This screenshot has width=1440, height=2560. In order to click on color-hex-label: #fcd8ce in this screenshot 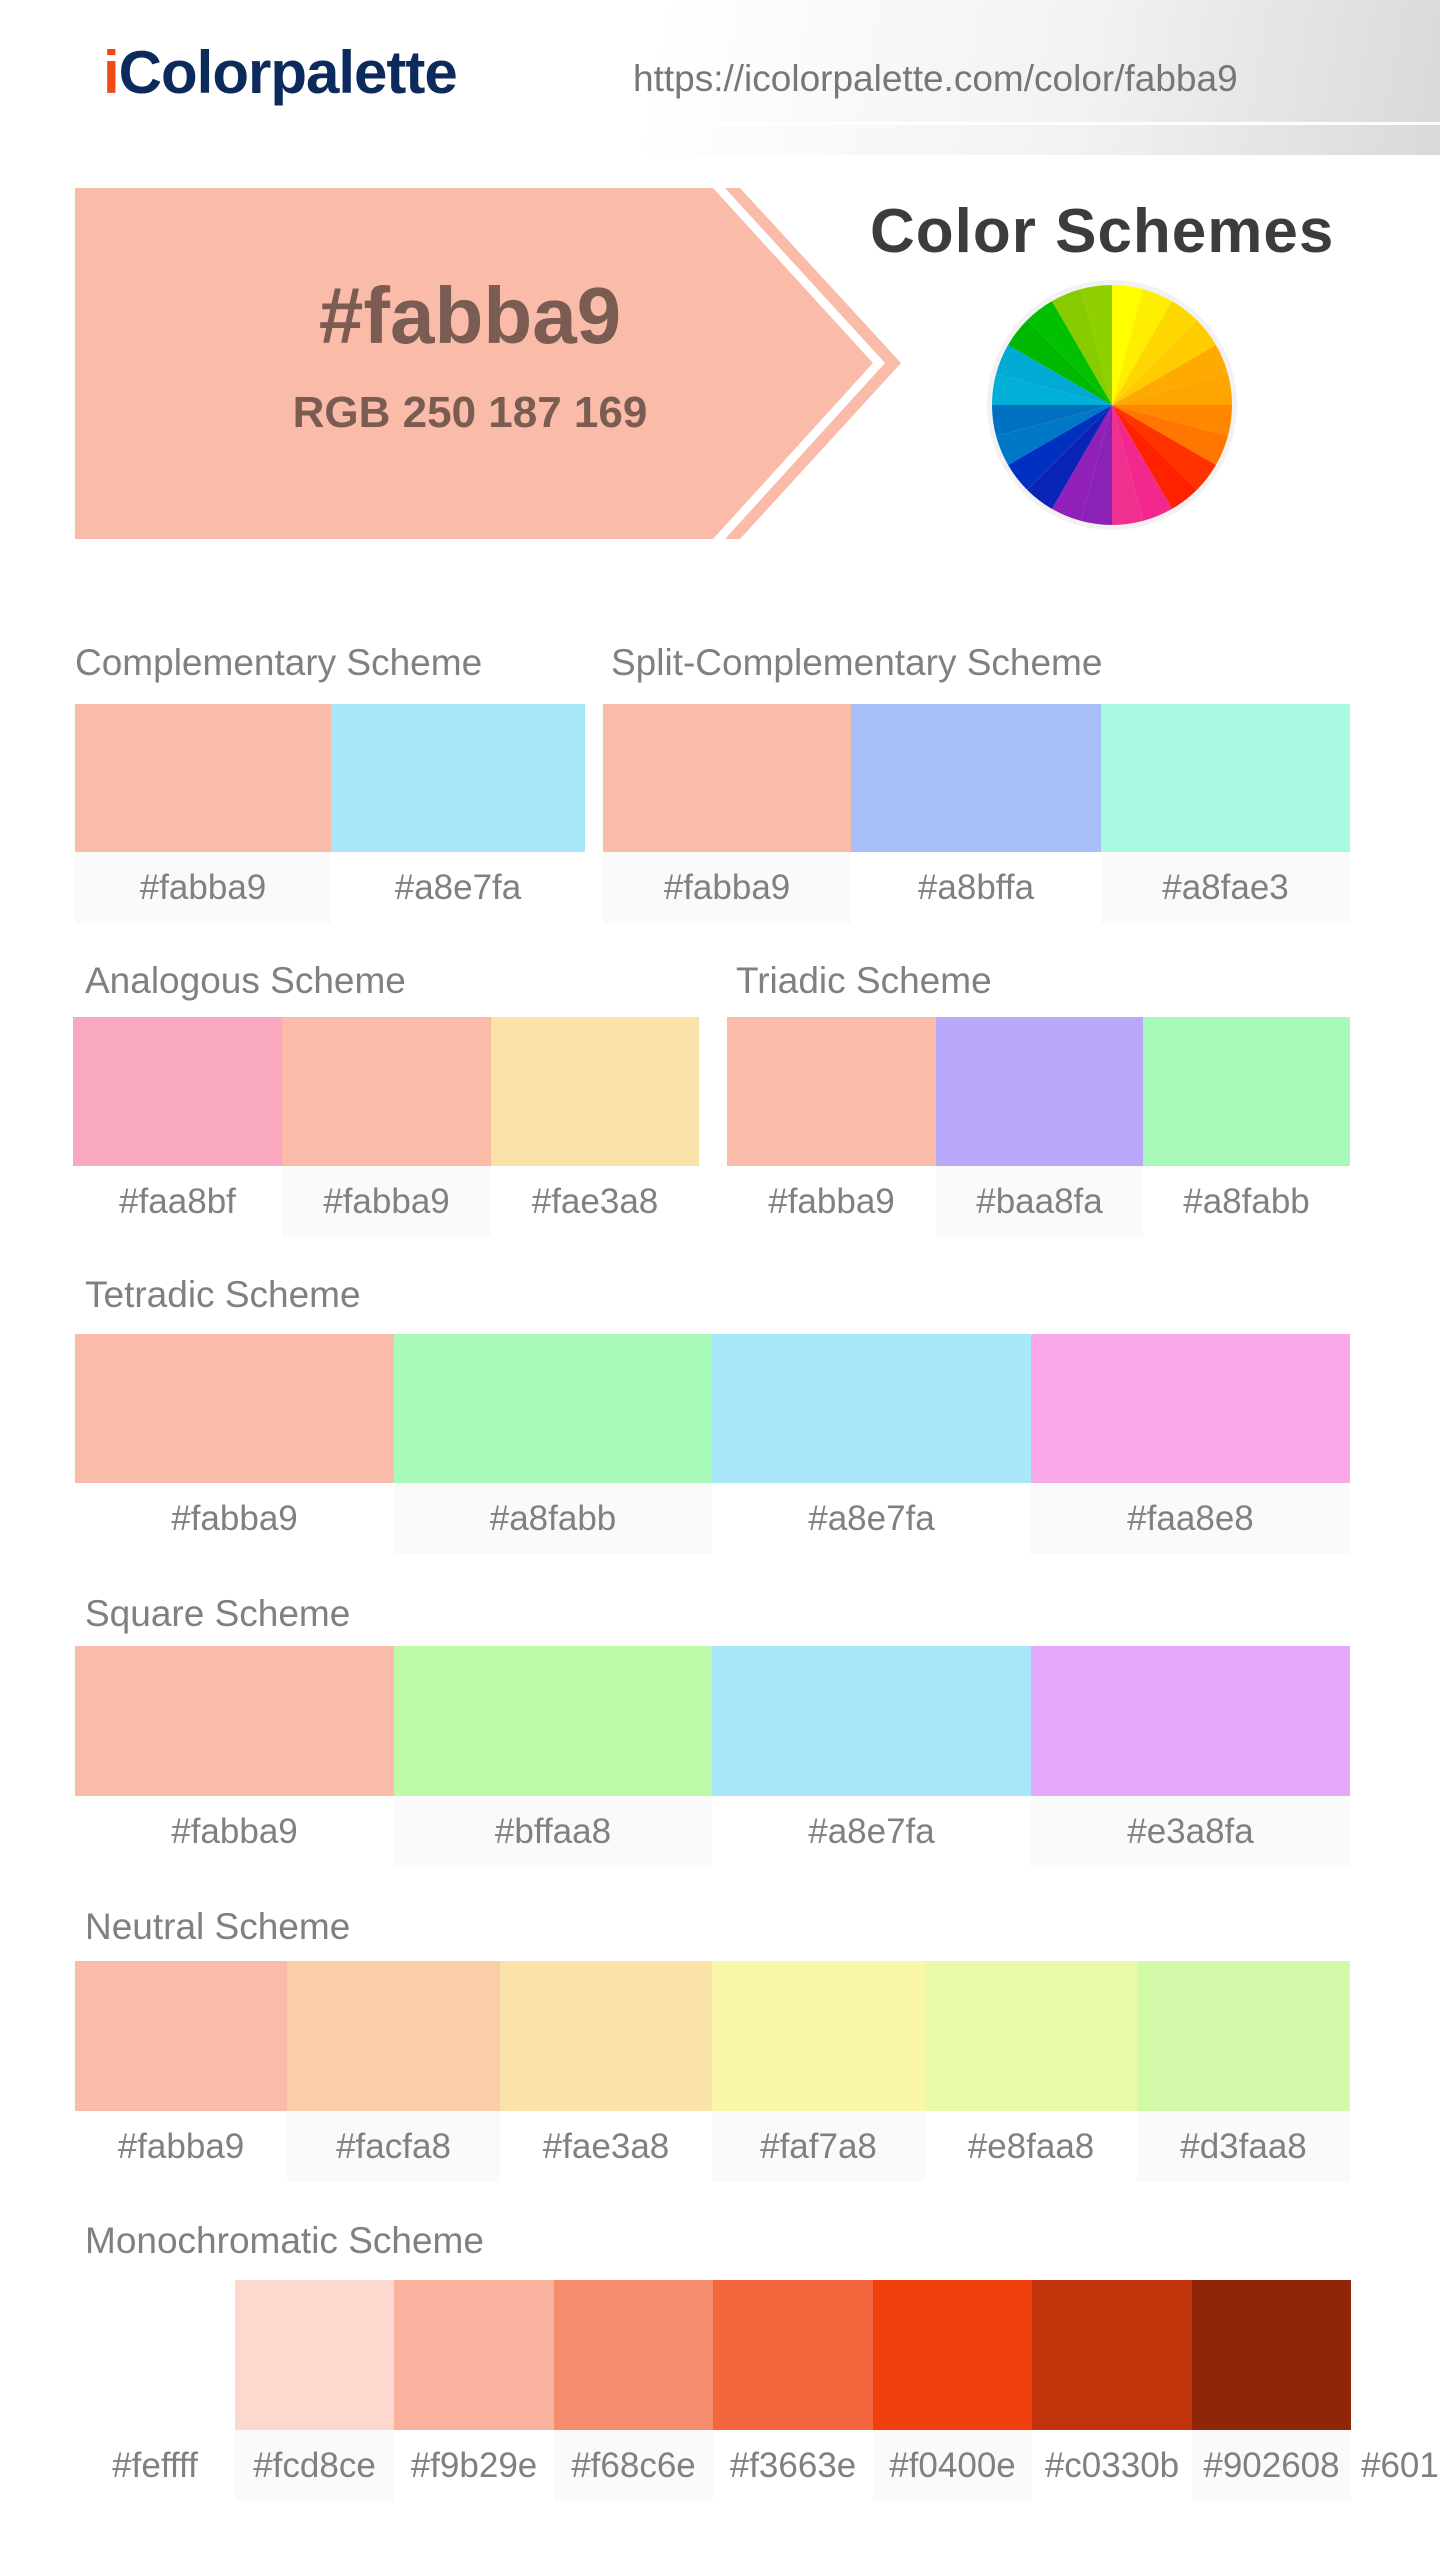, I will do `click(314, 2465)`.